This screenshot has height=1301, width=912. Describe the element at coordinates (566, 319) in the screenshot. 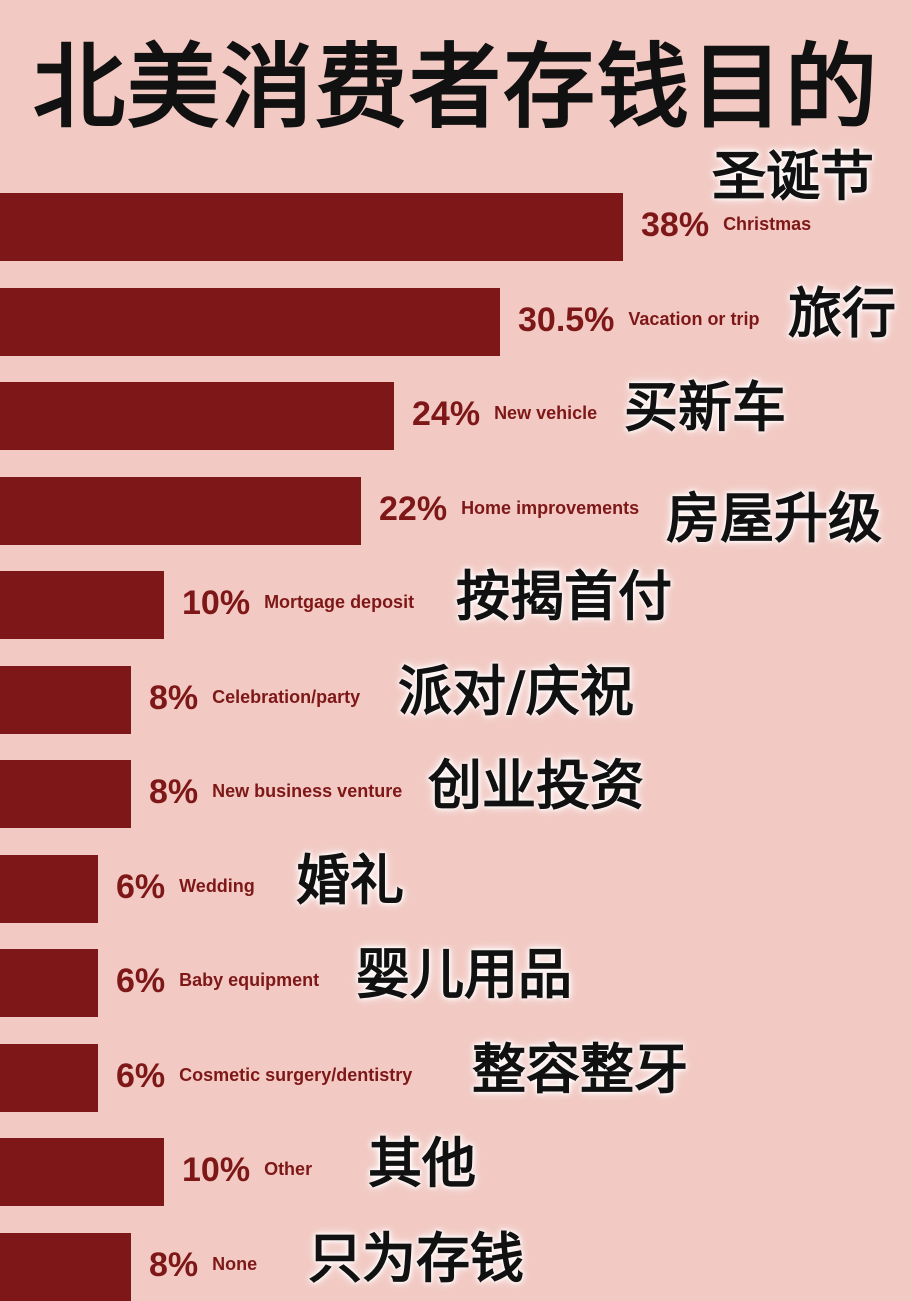

I see `data-label: 30.5%` at that location.